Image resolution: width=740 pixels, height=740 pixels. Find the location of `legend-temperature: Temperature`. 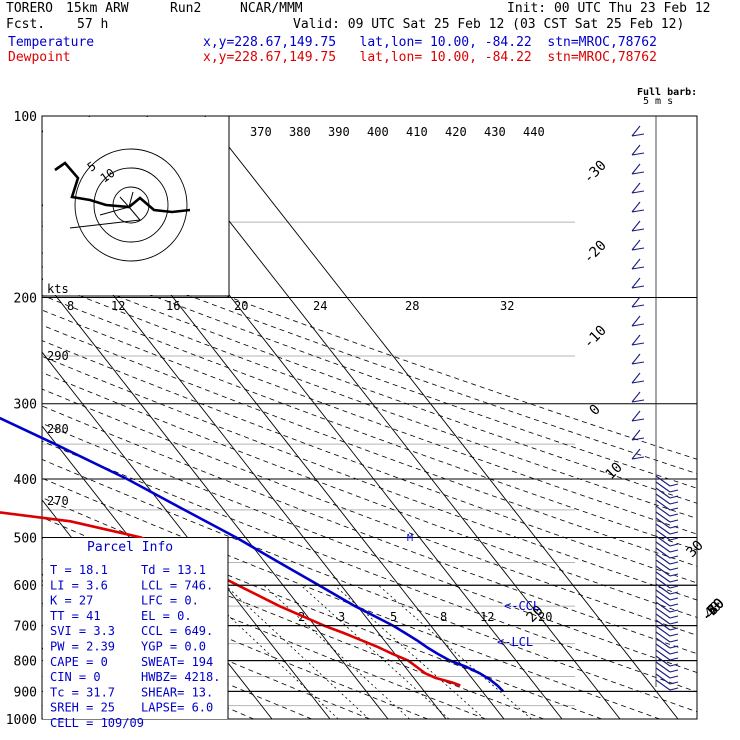

legend-temperature: Temperature is located at coordinates (51, 42).